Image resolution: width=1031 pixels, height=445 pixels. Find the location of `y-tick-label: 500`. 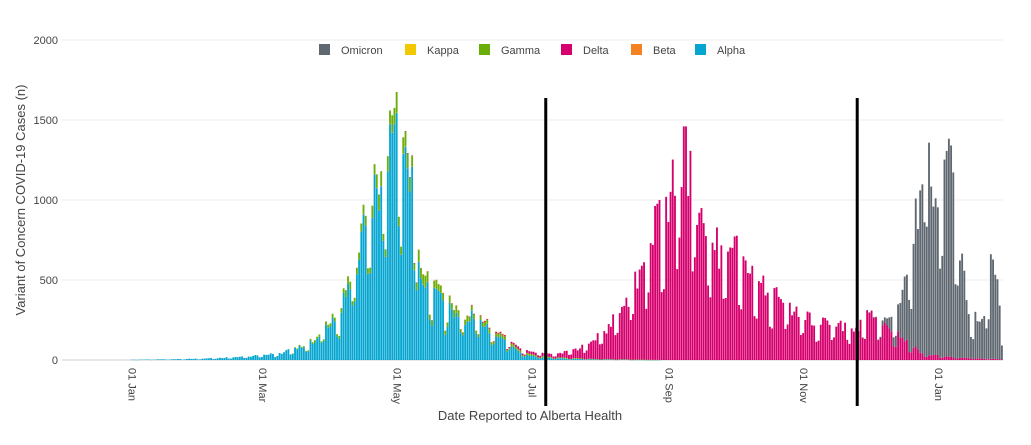

y-tick-label: 500 is located at coordinates (49, 281).